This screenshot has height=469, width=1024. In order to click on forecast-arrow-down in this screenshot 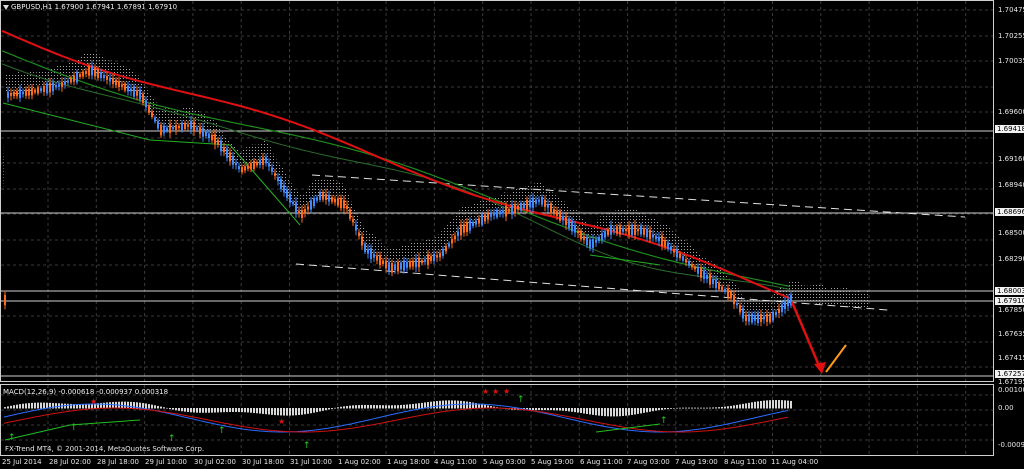, I will do `click(806, 335)`.